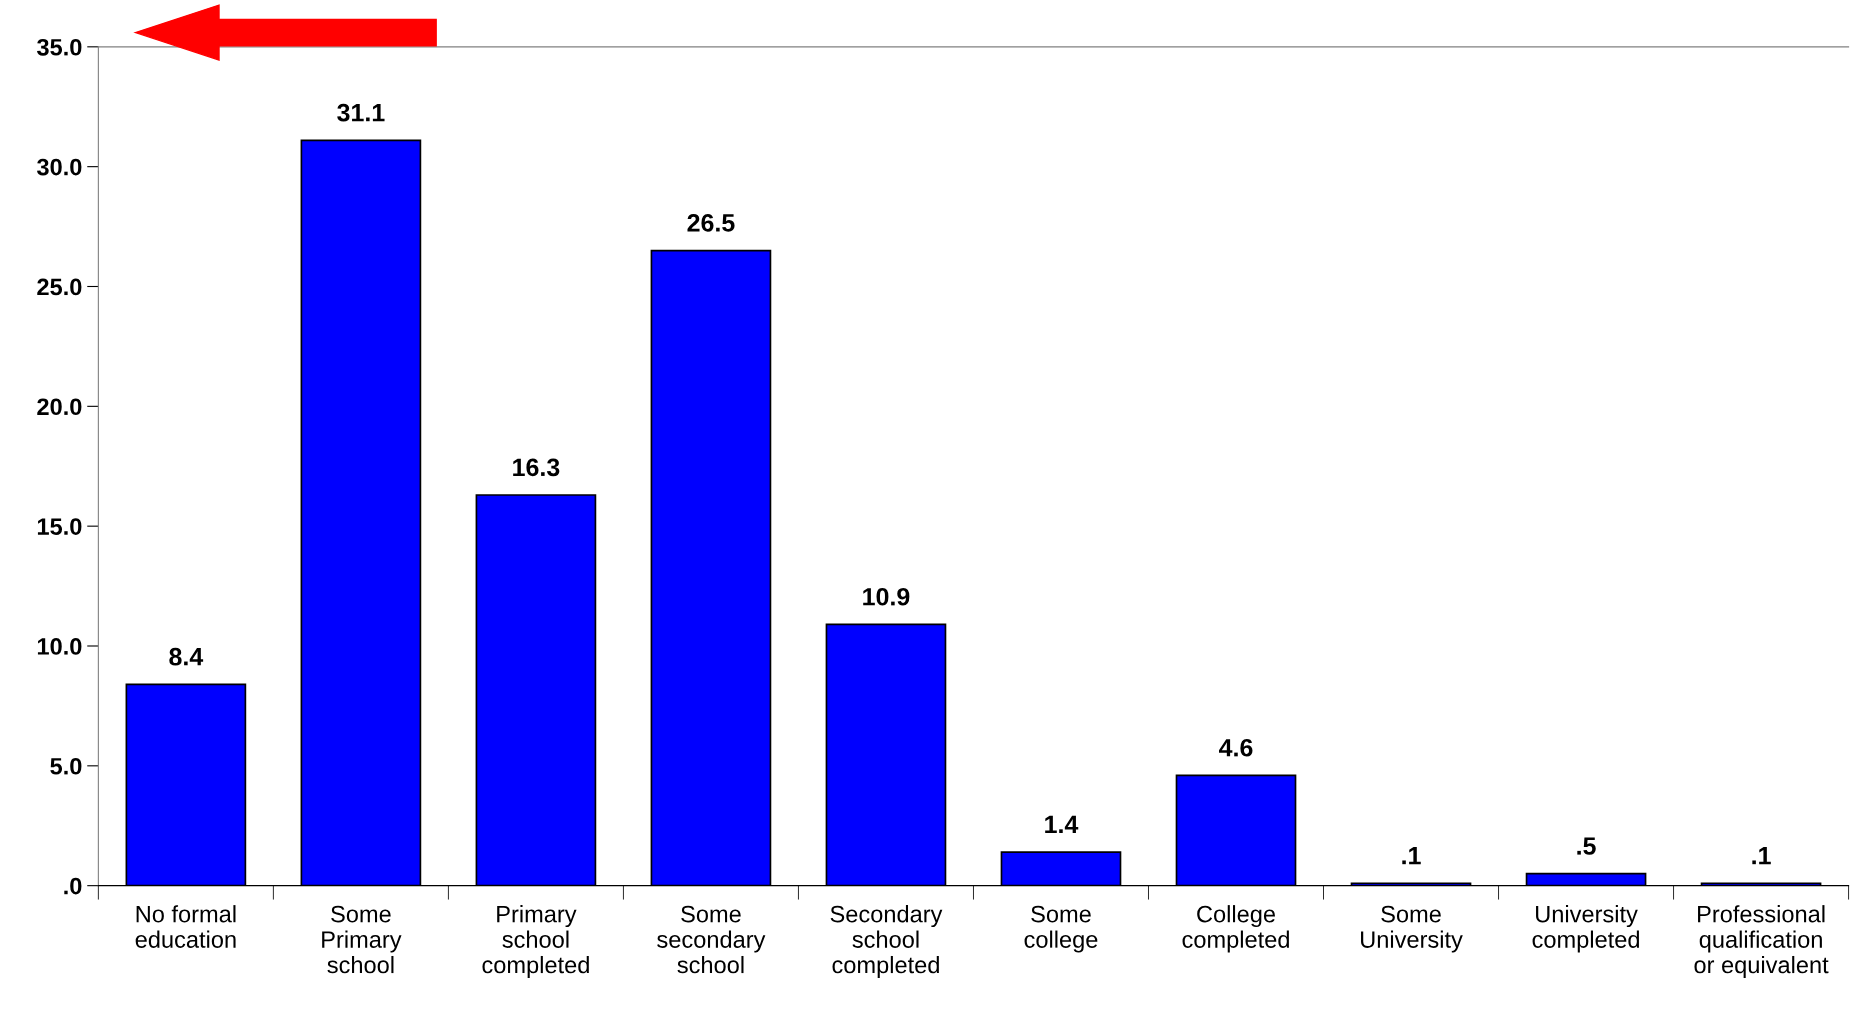 The height and width of the screenshot is (1018, 1856). I want to click on x-tick-label: Some secondary school, so click(711, 939).